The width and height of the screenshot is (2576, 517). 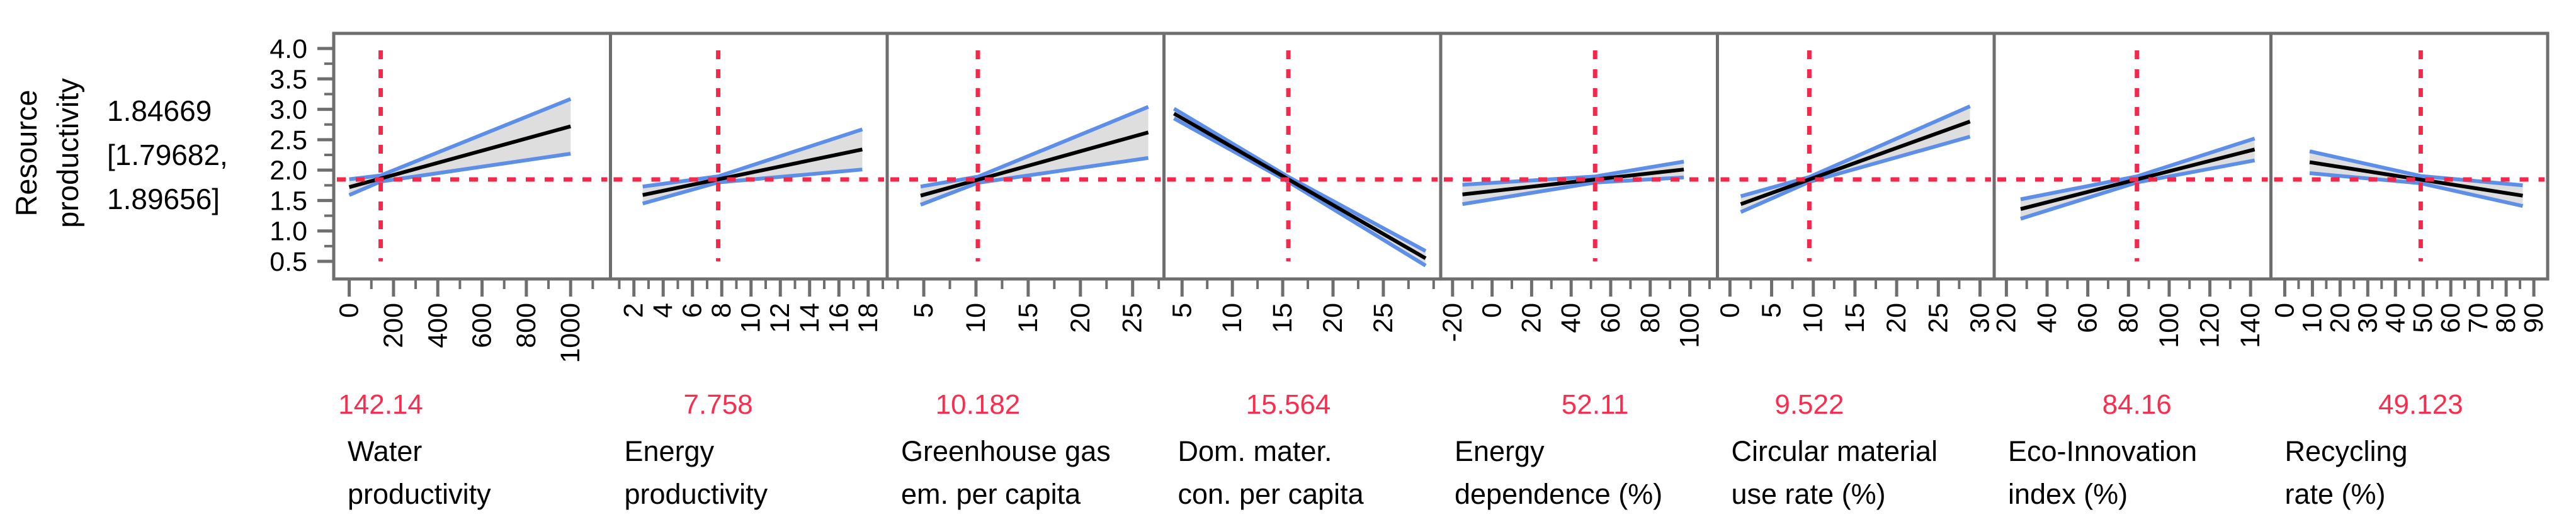 What do you see at coordinates (2102, 451) in the screenshot?
I see `factor-name-line1: Eco-Innovation` at bounding box center [2102, 451].